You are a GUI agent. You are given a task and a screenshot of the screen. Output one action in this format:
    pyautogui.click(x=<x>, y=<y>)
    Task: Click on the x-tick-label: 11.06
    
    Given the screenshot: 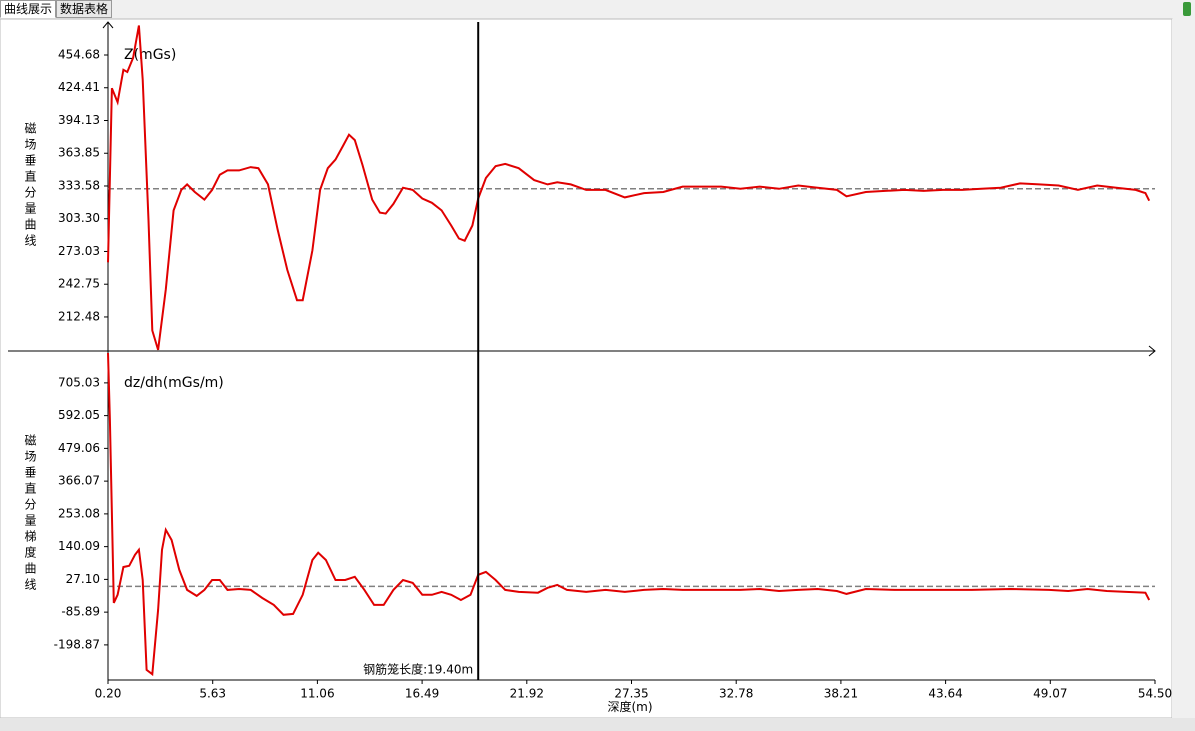 What is the action you would take?
    pyautogui.click(x=317, y=694)
    